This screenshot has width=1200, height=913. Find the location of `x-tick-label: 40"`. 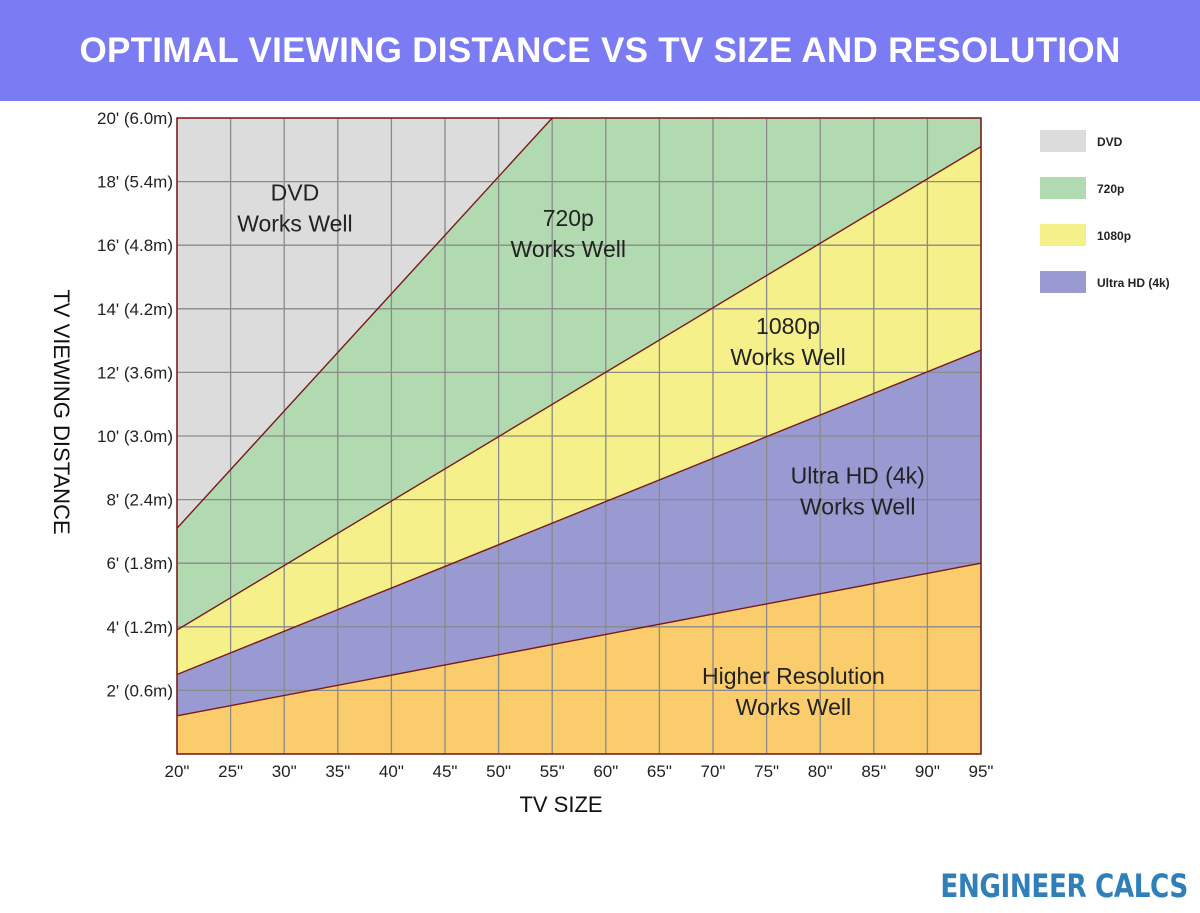

x-tick-label: 40" is located at coordinates (391, 771).